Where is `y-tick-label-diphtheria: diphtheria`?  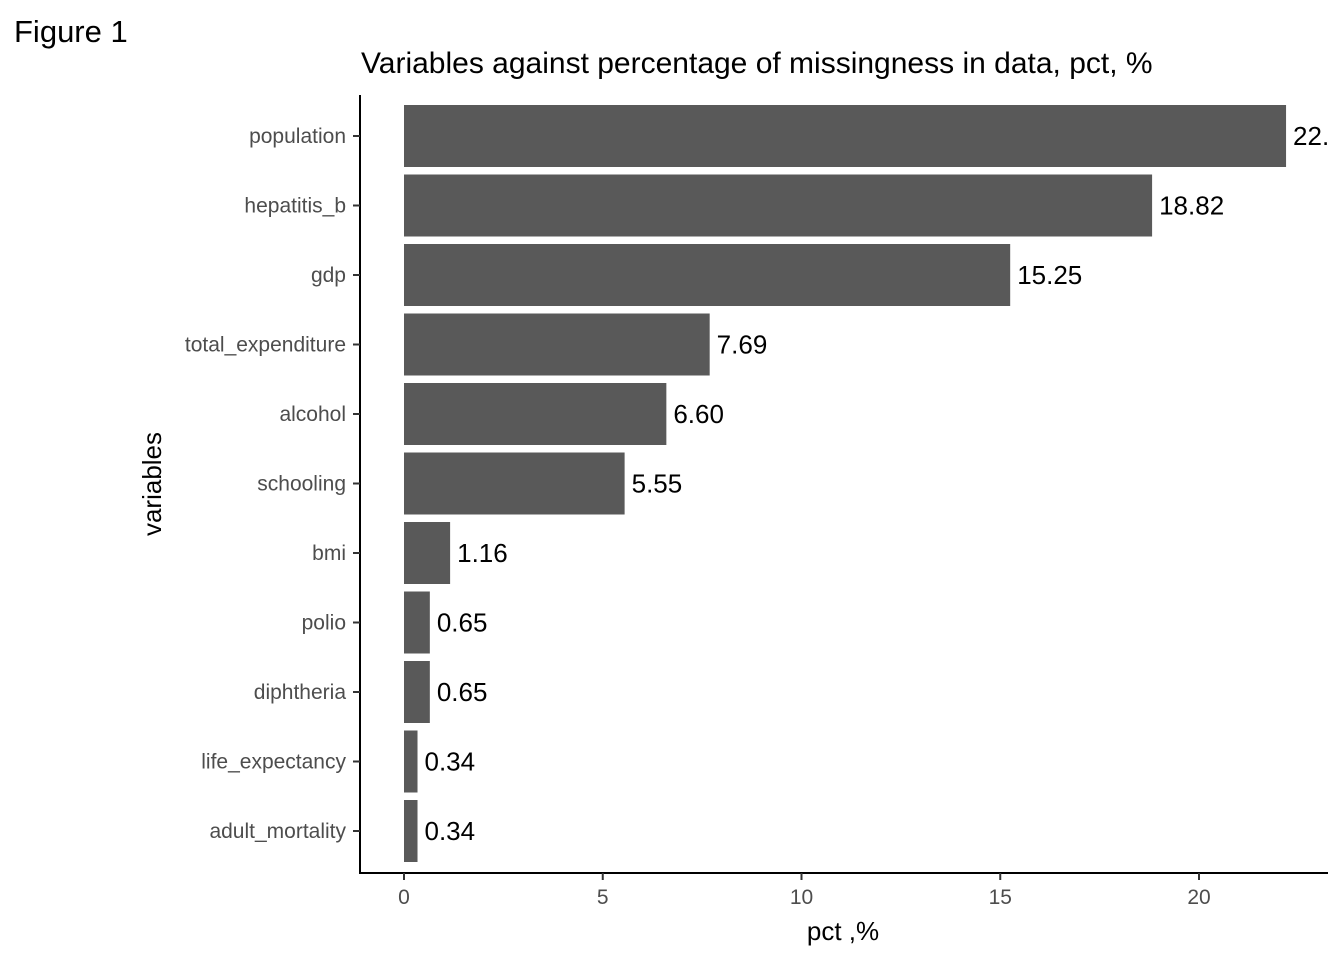
y-tick-label-diphtheria: diphtheria is located at coordinates (300, 692).